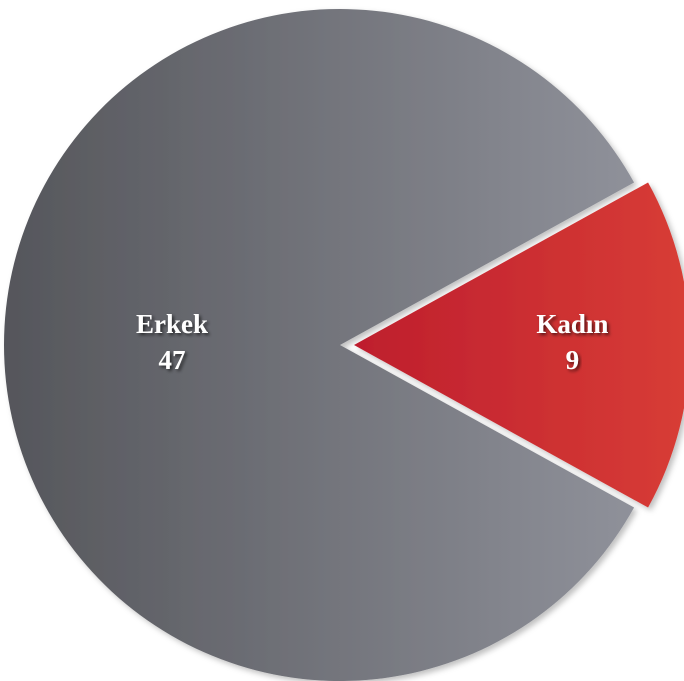  Describe the element at coordinates (372, 342) in the screenshot. I see `labels: Erkek 47 Kadın 9` at that location.